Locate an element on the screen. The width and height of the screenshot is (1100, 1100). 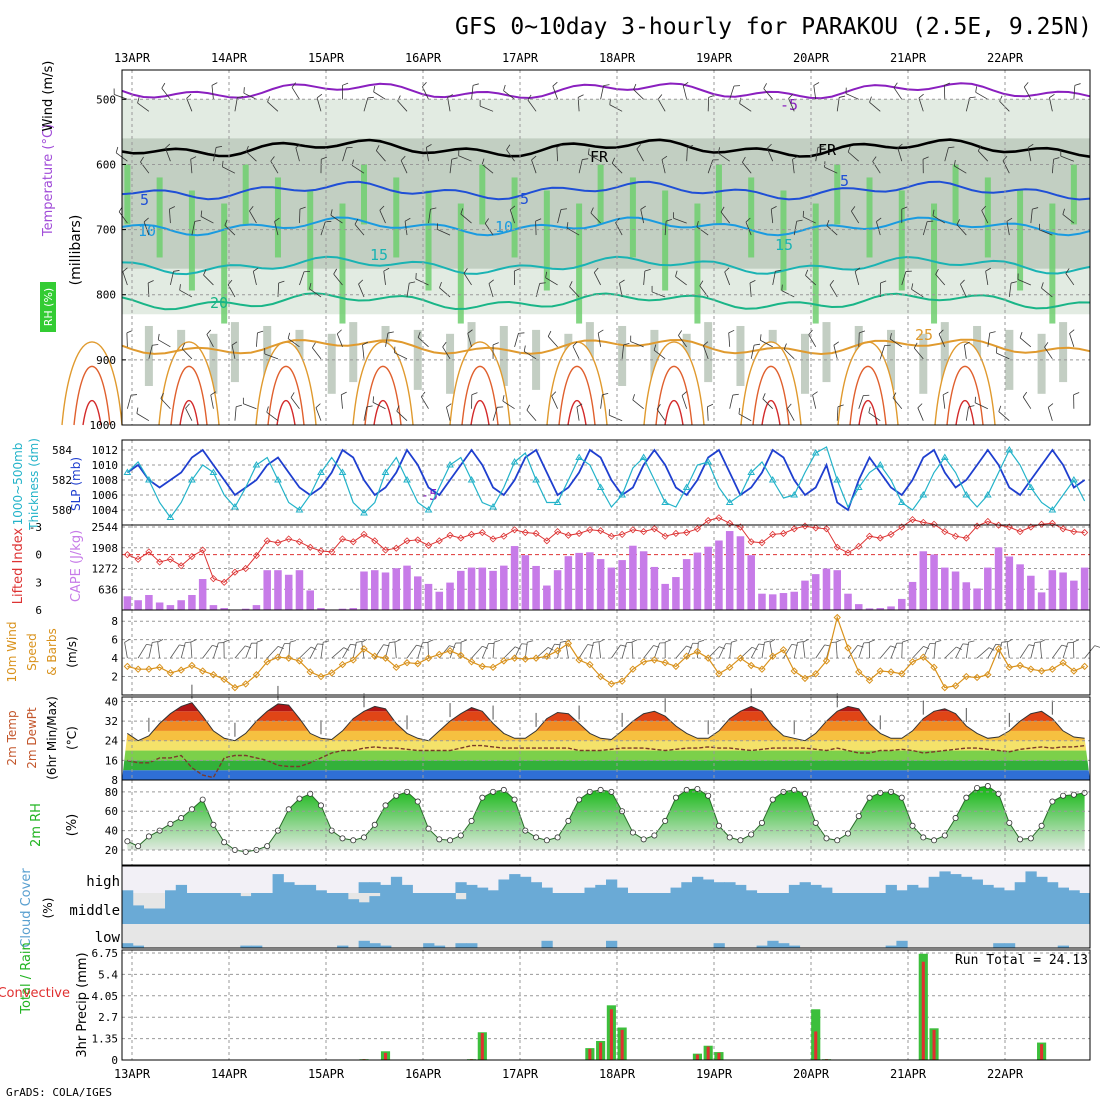
y-axis-title-wind10m: (m/s) is located at coordinates (72, 651).